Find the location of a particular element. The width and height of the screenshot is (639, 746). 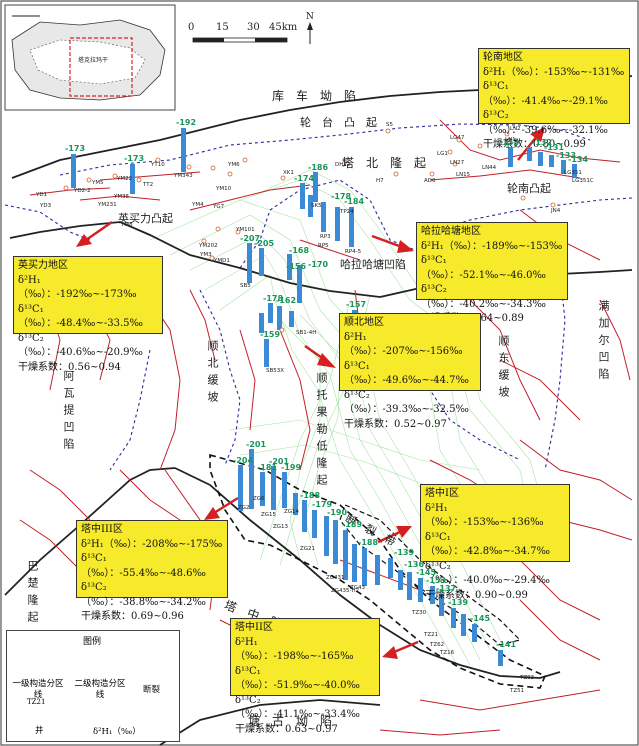

well-label: TZ21 is located at coordinates (431, 635).